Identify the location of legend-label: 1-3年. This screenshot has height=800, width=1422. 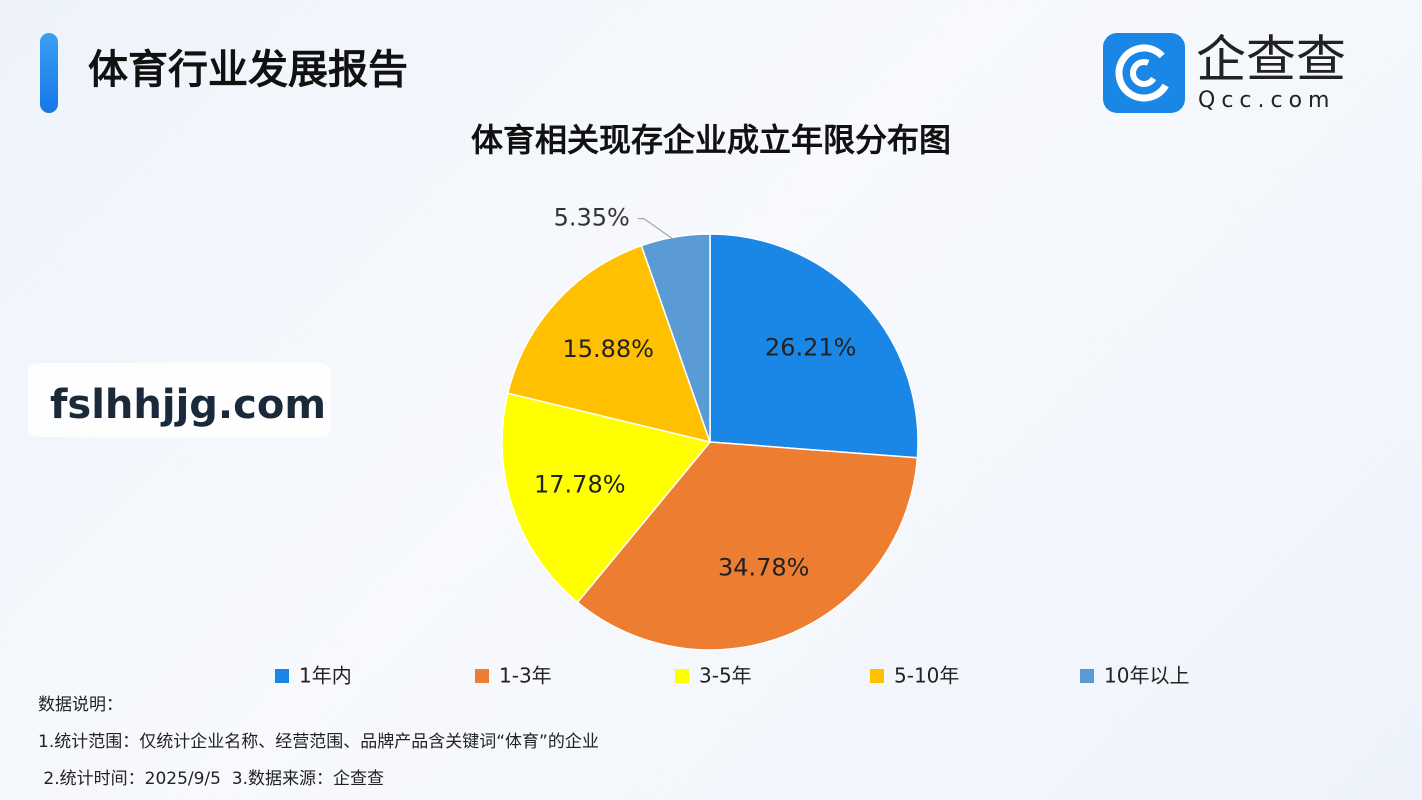
(525, 676).